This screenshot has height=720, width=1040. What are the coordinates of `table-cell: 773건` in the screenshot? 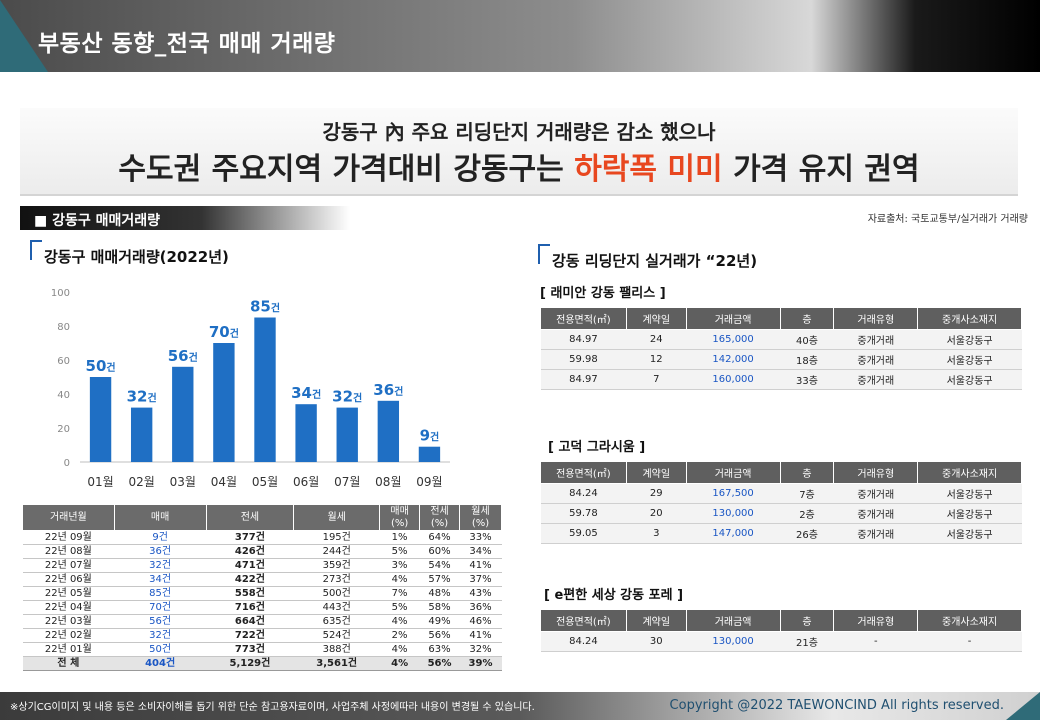 It's located at (250, 649).